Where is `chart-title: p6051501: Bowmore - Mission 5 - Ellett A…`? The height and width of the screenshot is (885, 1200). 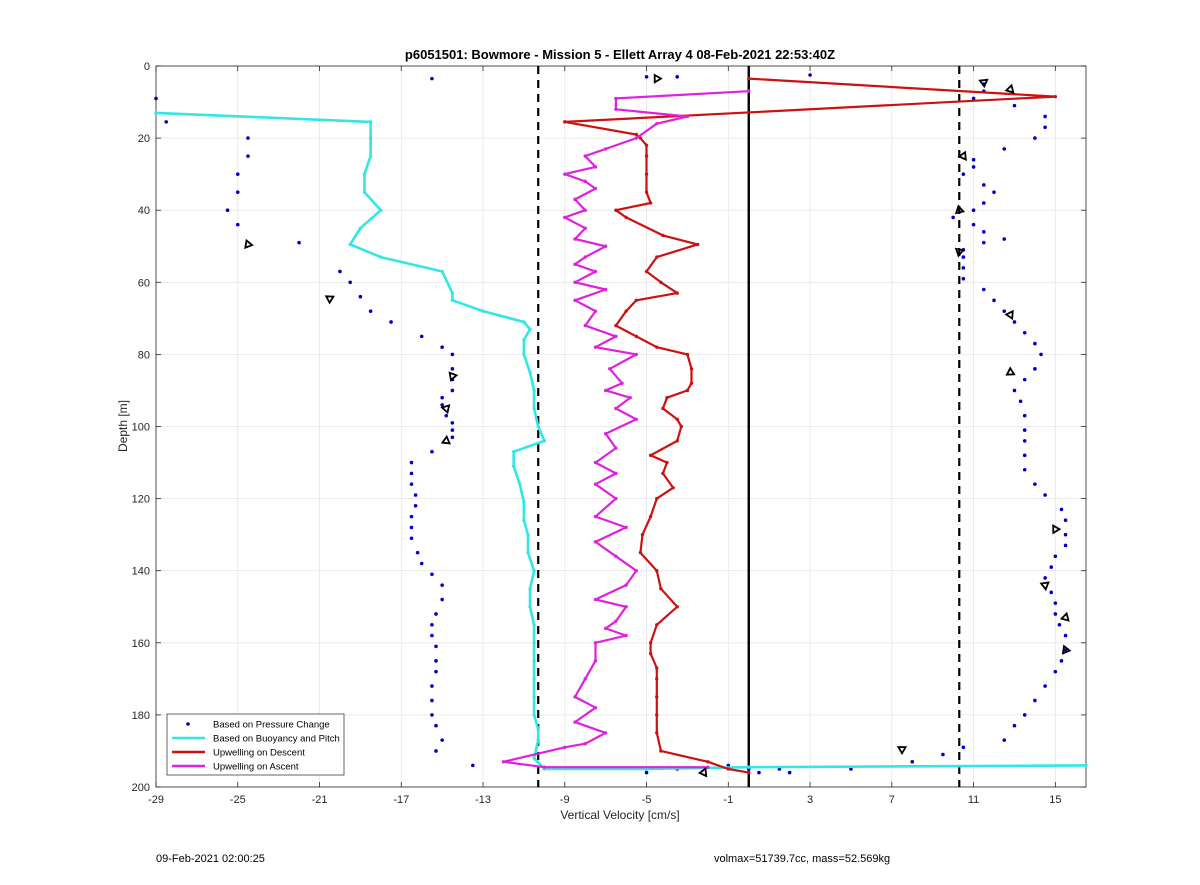
chart-title: p6051501: Bowmore - Mission 5 - Ellett A… is located at coordinates (620, 54).